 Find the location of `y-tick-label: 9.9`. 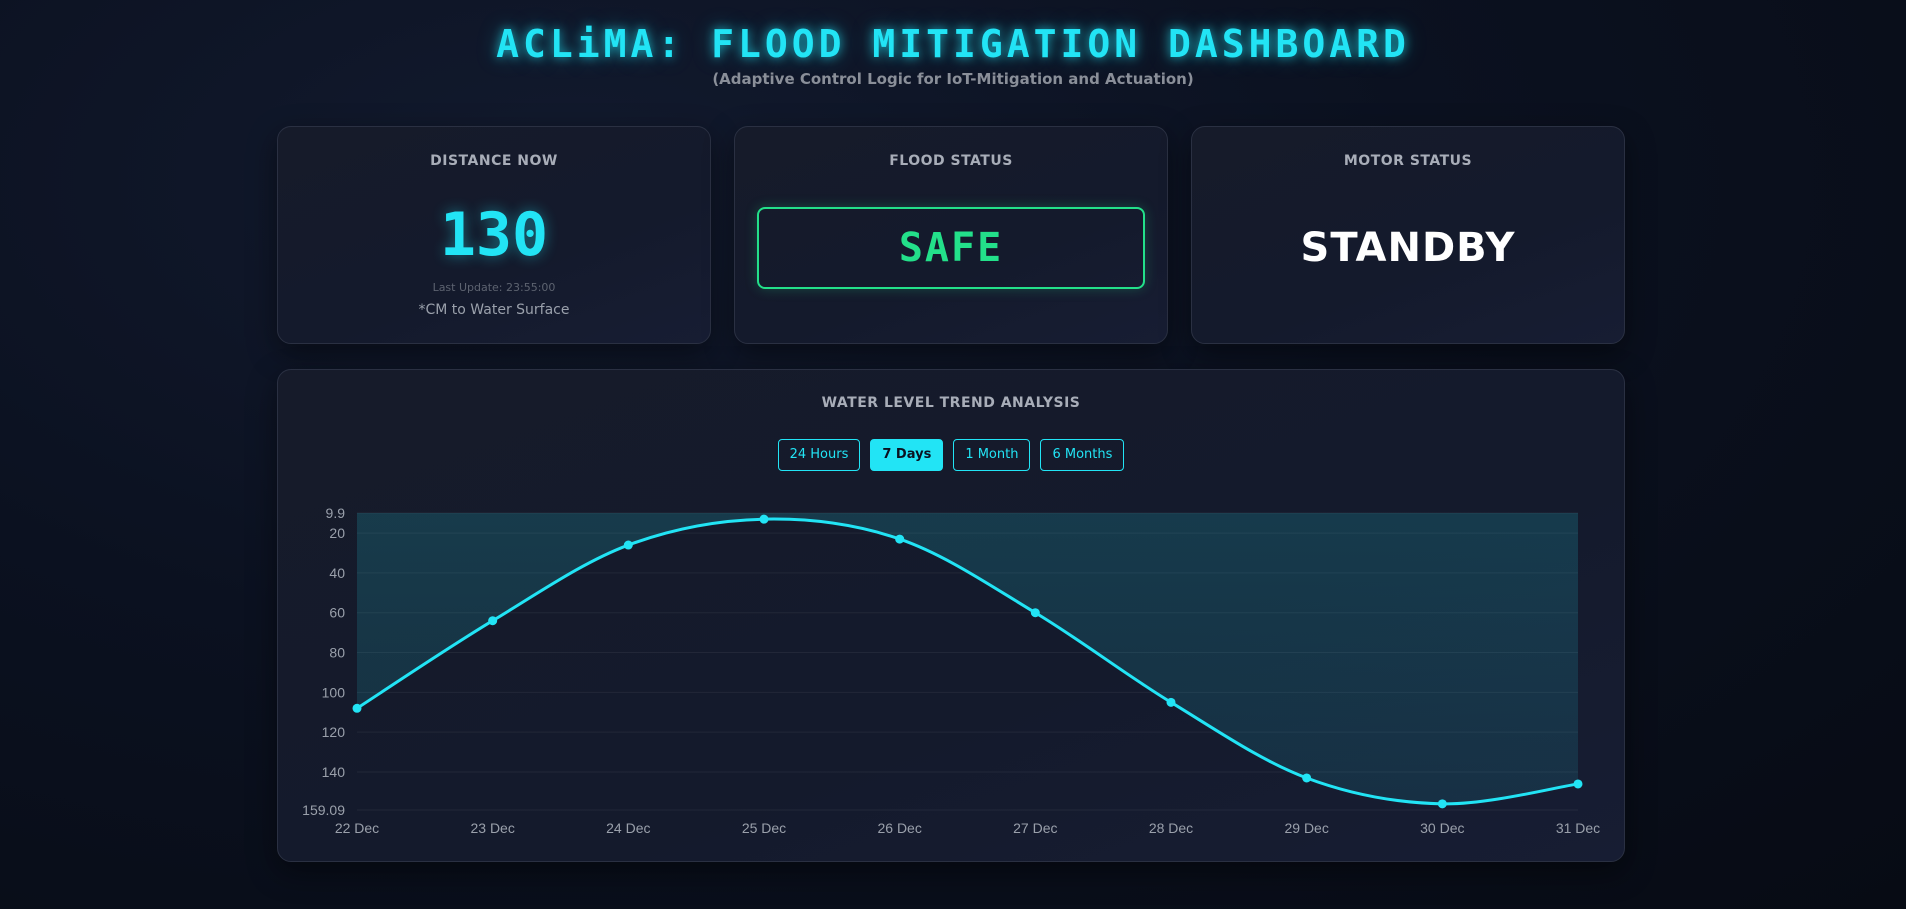

y-tick-label: 9.9 is located at coordinates (336, 513).